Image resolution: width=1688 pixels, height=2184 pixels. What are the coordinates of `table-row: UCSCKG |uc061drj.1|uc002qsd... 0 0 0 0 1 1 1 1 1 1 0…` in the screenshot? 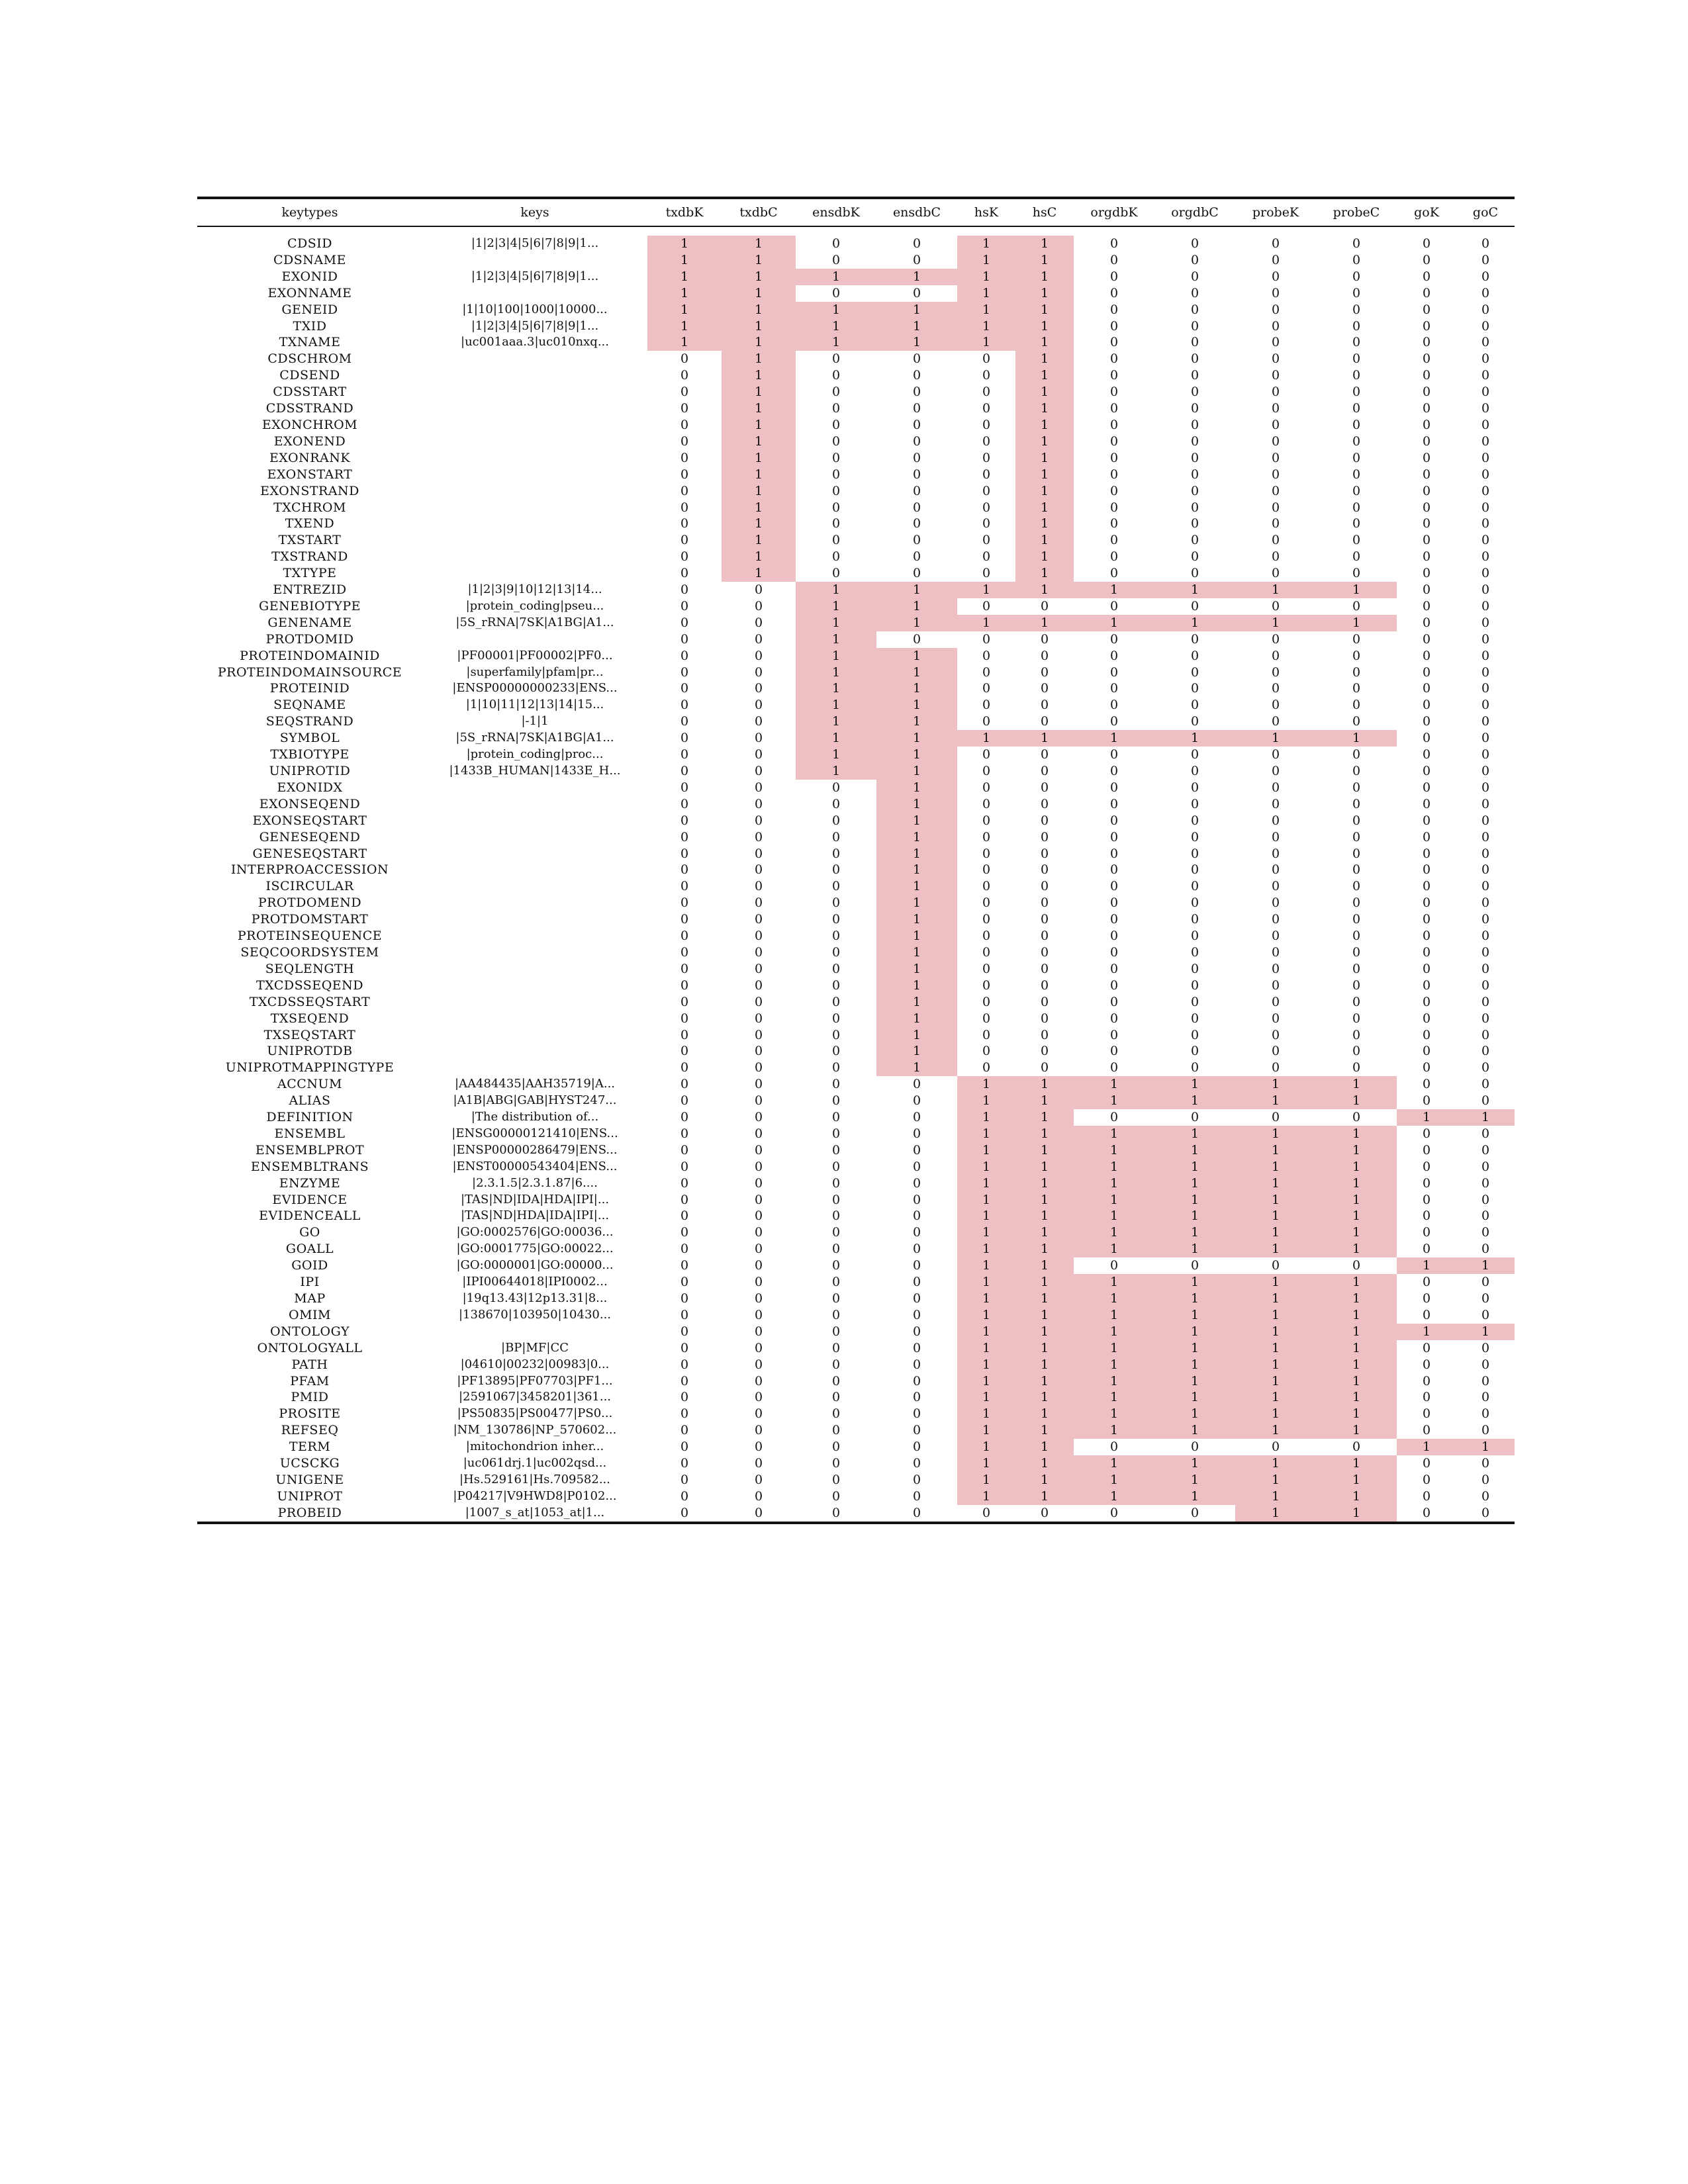 It's located at (856, 1464).